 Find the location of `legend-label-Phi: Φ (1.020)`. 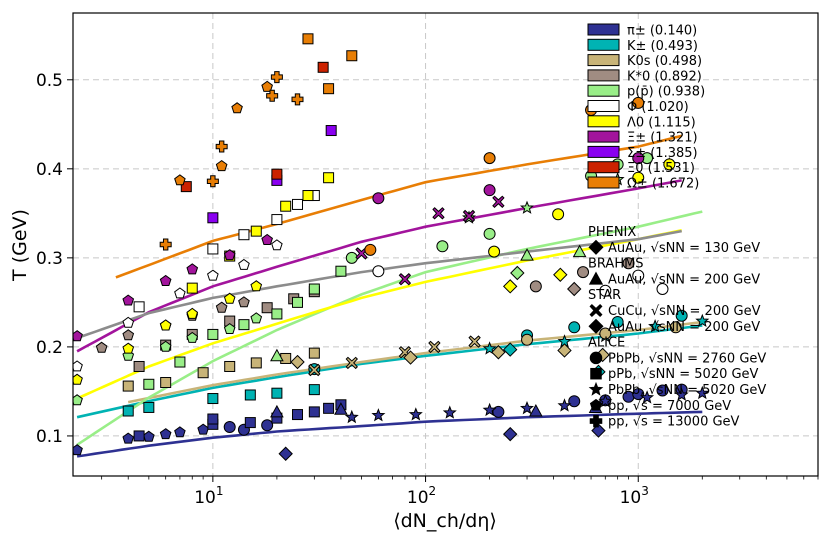

legend-label-Phi: Φ (1.020) is located at coordinates (658, 107).